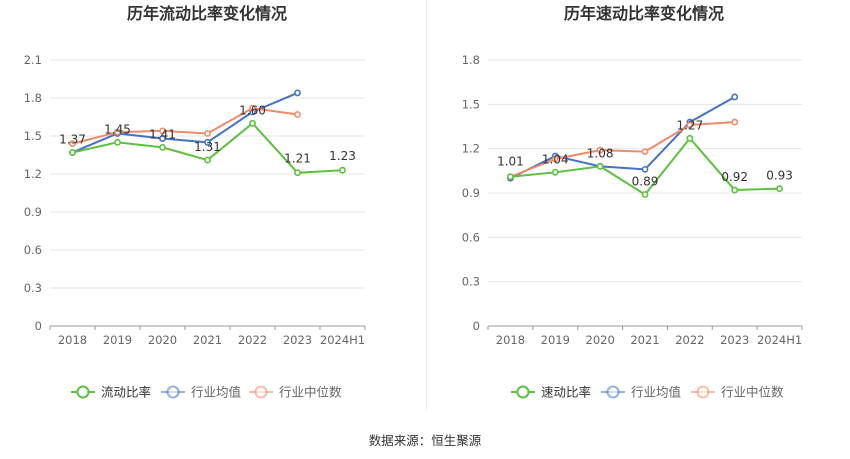 The image size is (850, 459). What do you see at coordinates (645, 181) in the screenshot?
I see `data-label: 0.89` at bounding box center [645, 181].